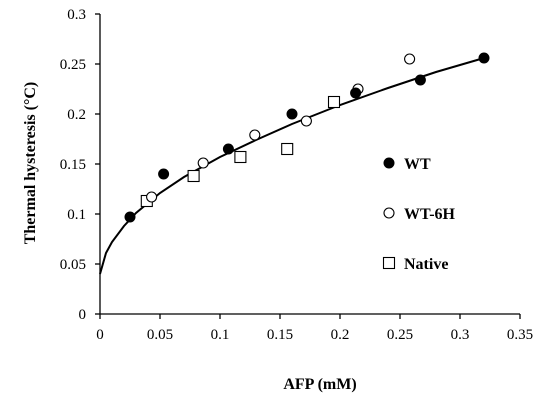 The image size is (560, 395). I want to click on y-tick-label: 0.3, so click(76, 15).